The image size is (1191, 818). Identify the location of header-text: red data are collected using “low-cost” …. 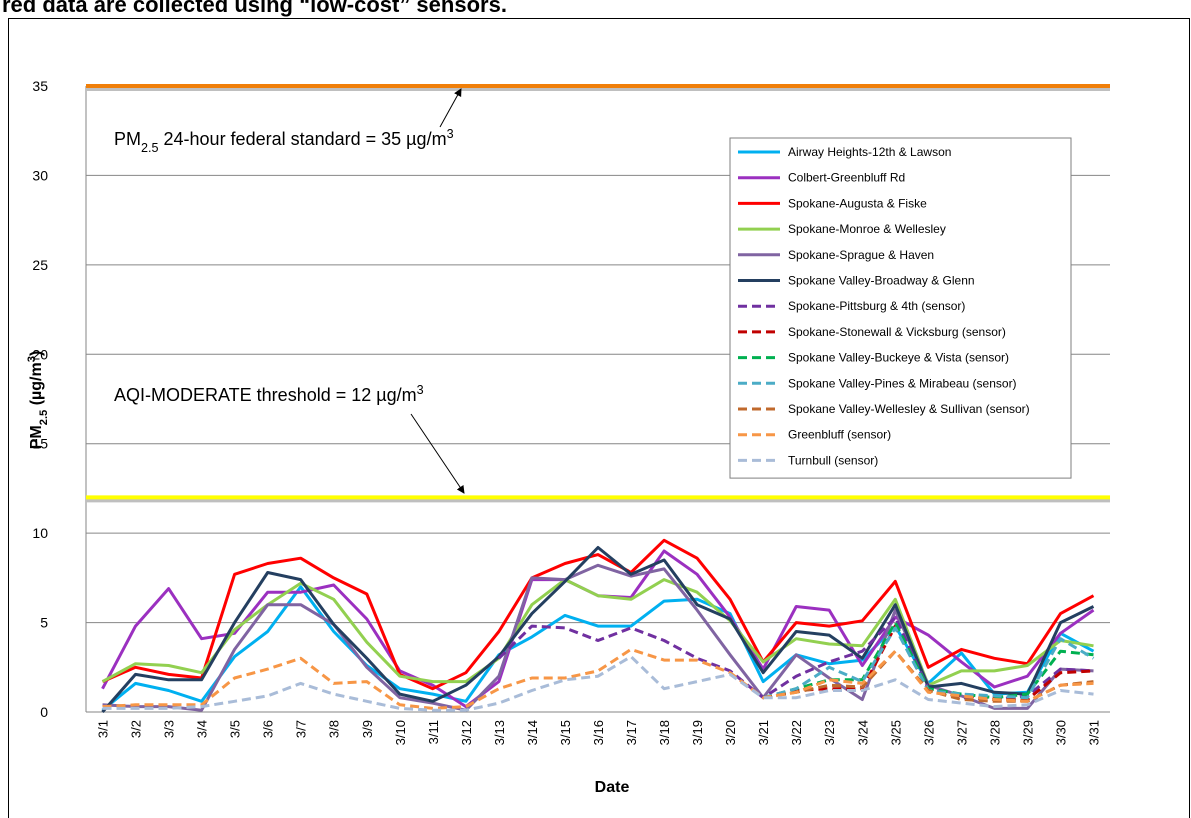
(254, 8).